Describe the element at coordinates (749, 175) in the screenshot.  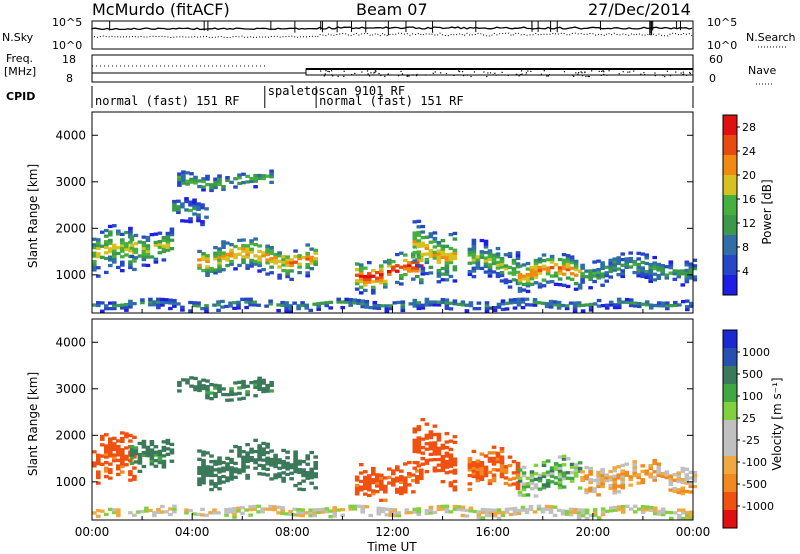
I see `colorbar-tick-label: 20` at that location.